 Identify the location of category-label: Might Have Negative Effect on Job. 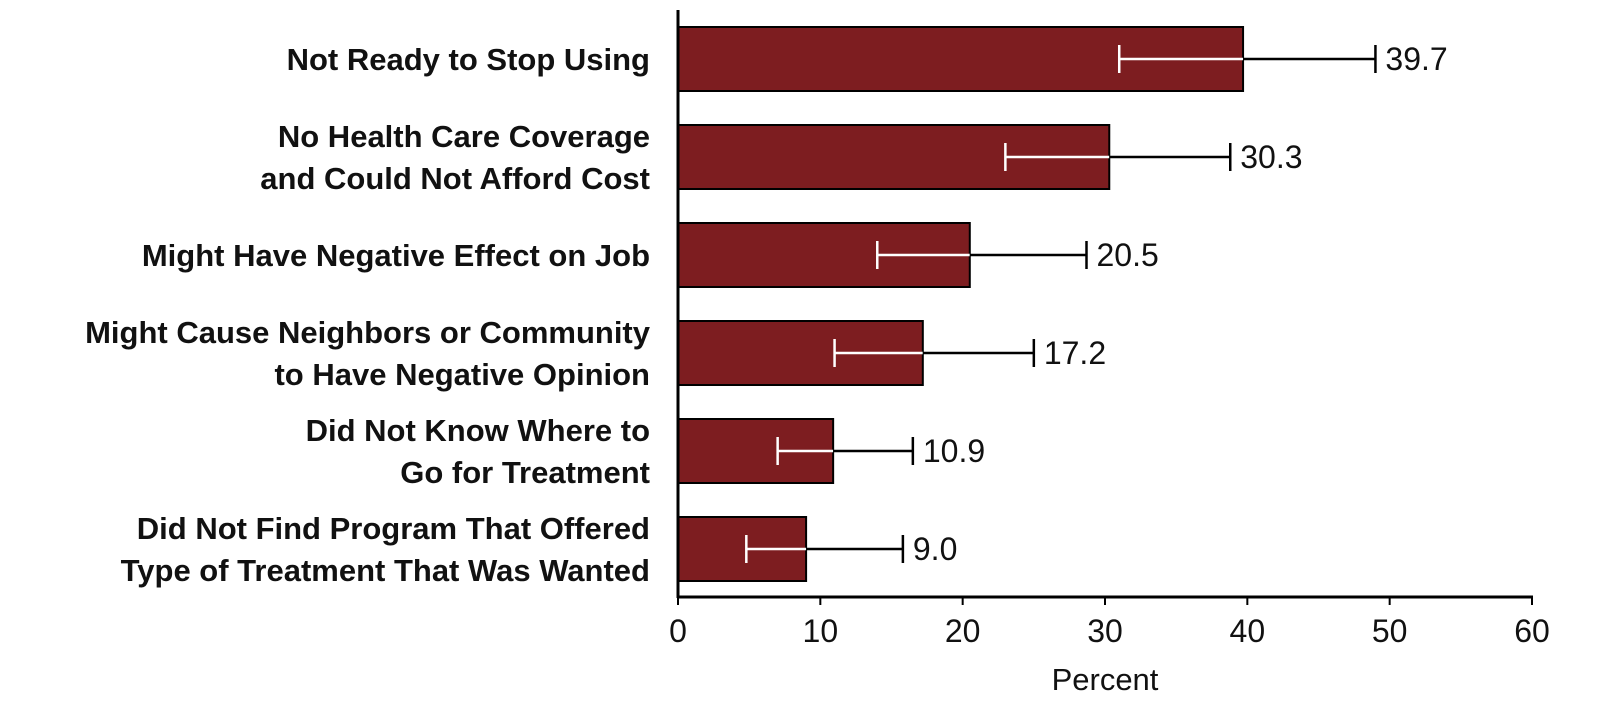
(396, 255).